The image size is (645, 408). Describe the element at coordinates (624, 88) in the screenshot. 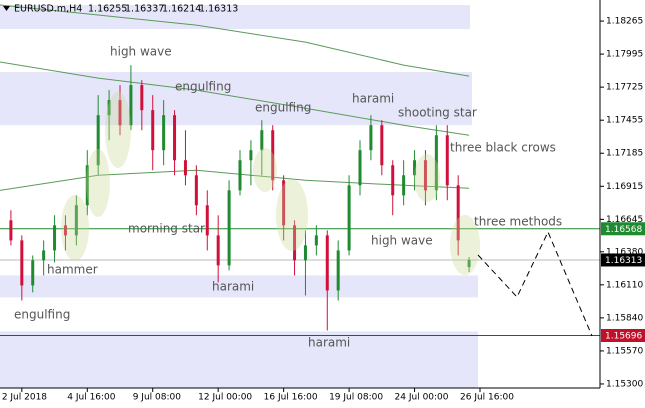

I see `y-tick-label: 1.17725` at that location.